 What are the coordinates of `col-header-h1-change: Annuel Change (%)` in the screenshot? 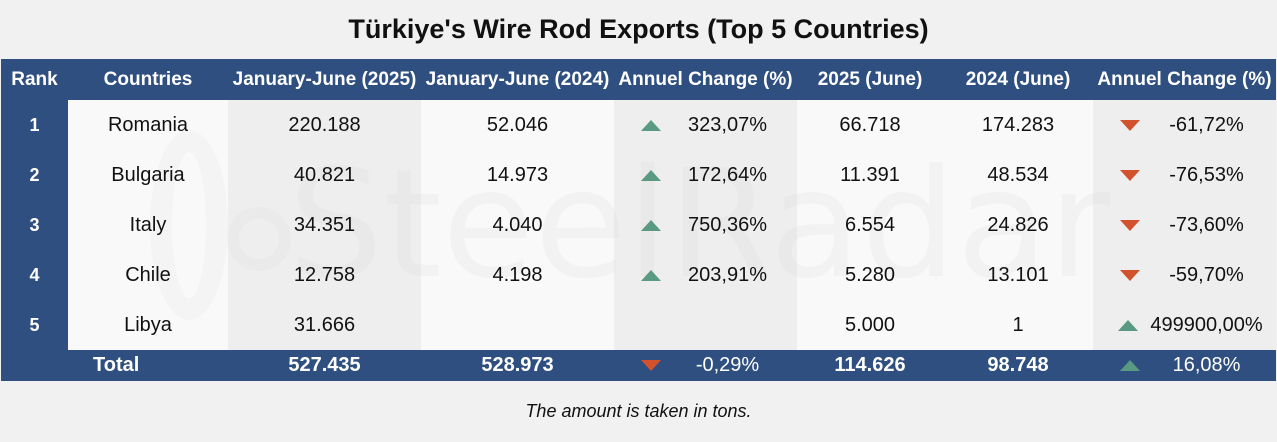 It's located at (705, 79).